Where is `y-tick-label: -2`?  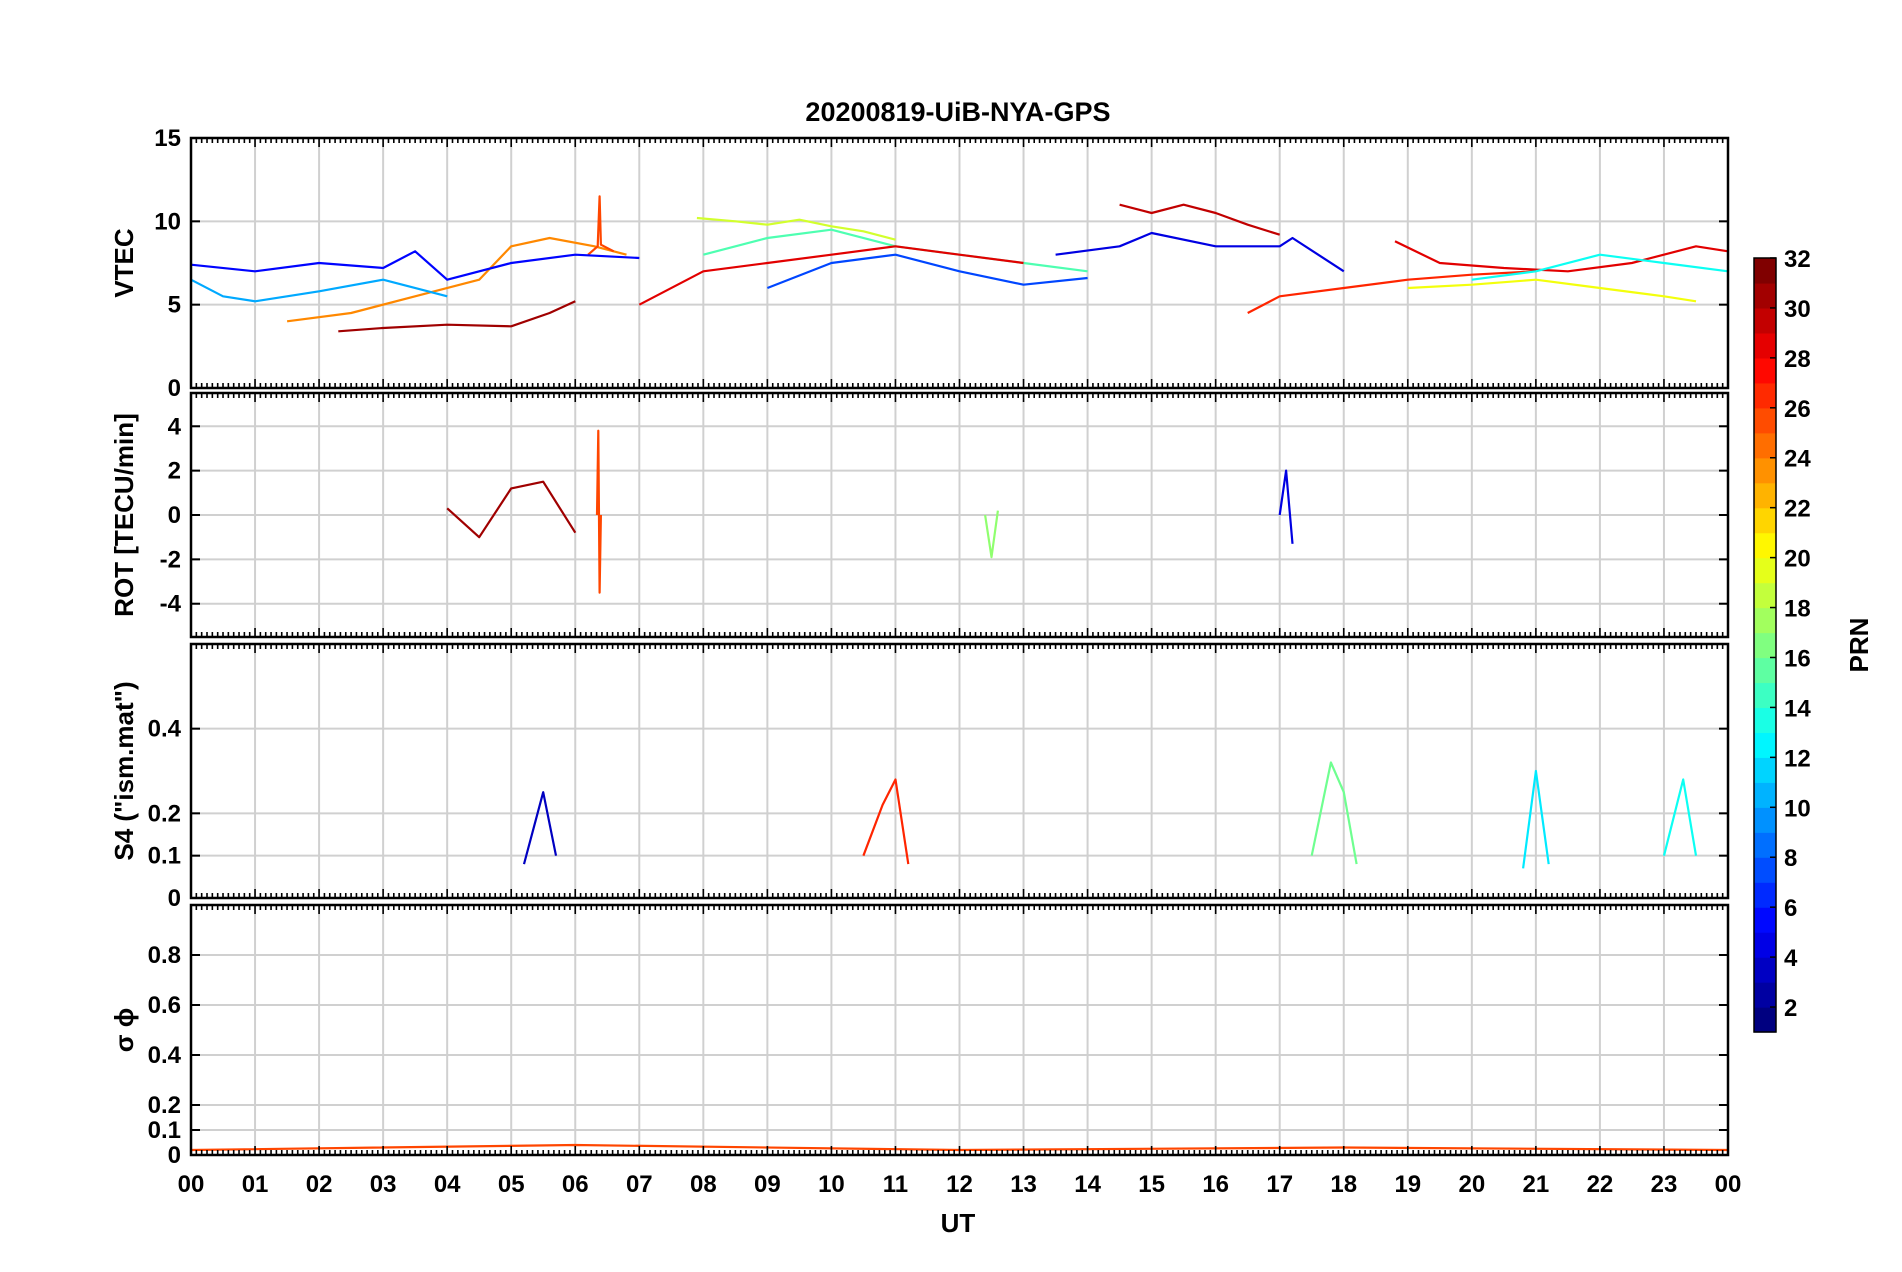
y-tick-label: -2 is located at coordinates (170, 559).